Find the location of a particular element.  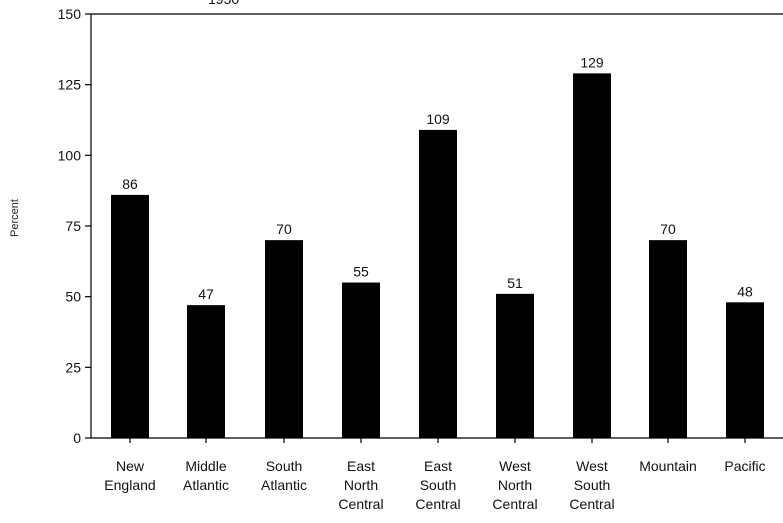

x-category-label: East South Central is located at coordinates (437, 485).